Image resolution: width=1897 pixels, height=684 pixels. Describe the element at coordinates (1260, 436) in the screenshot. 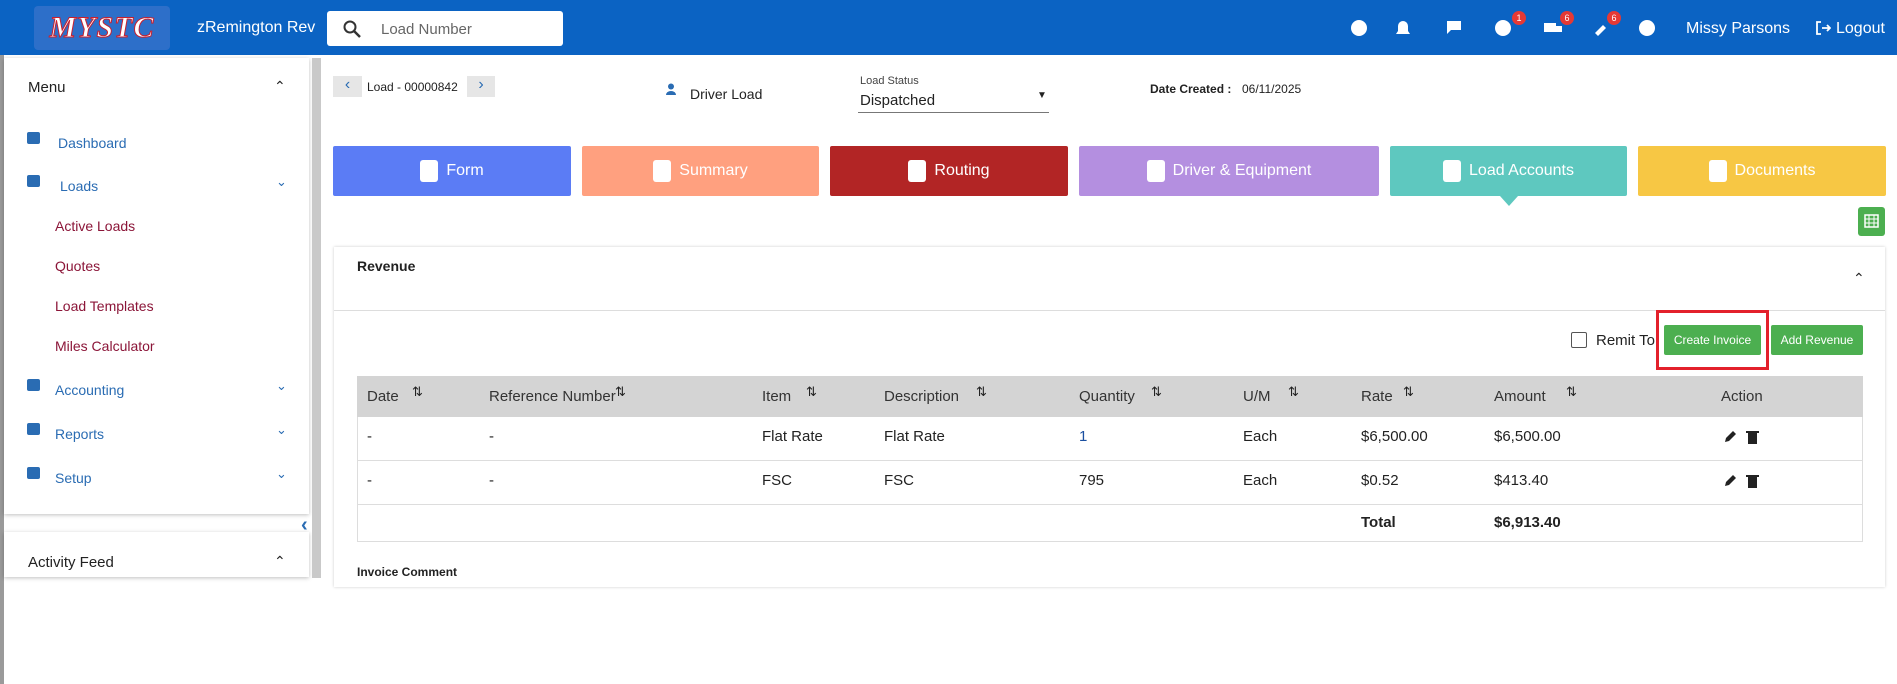

I see `cell: Each` at that location.